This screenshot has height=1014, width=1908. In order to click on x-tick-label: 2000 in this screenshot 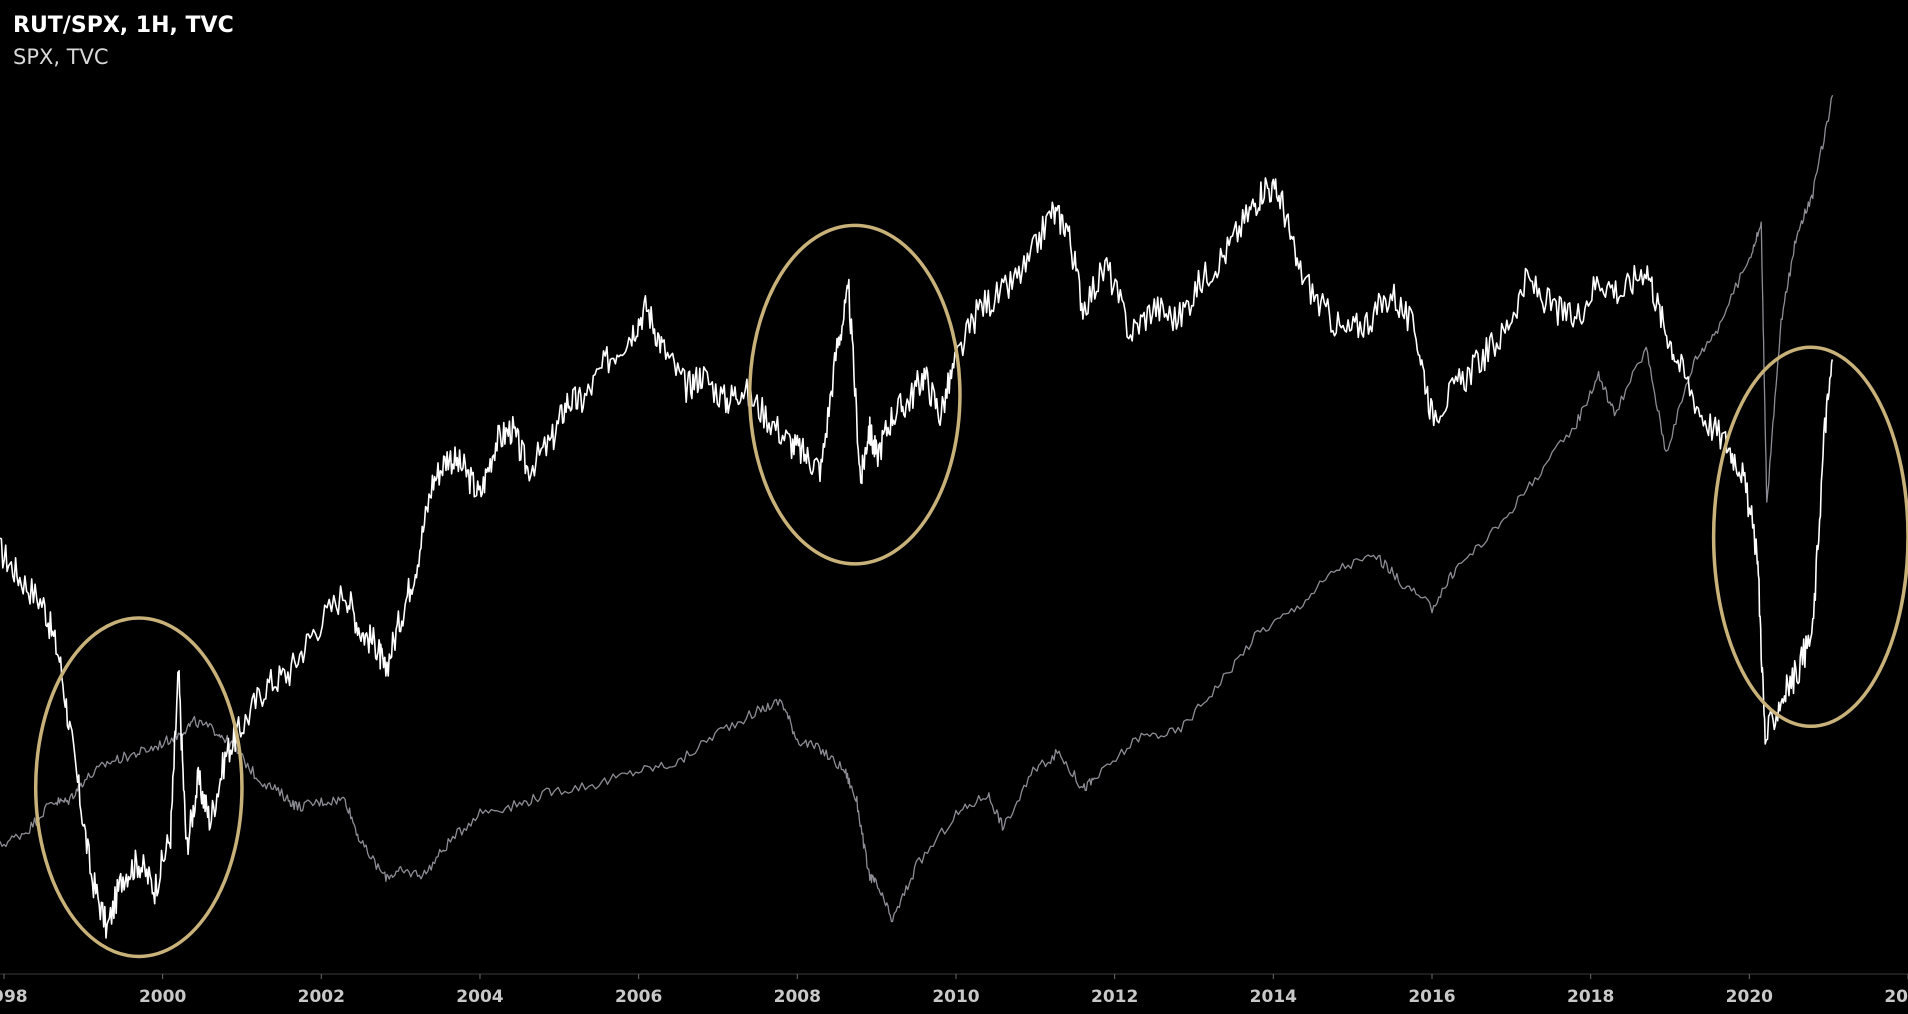, I will do `click(162, 997)`.